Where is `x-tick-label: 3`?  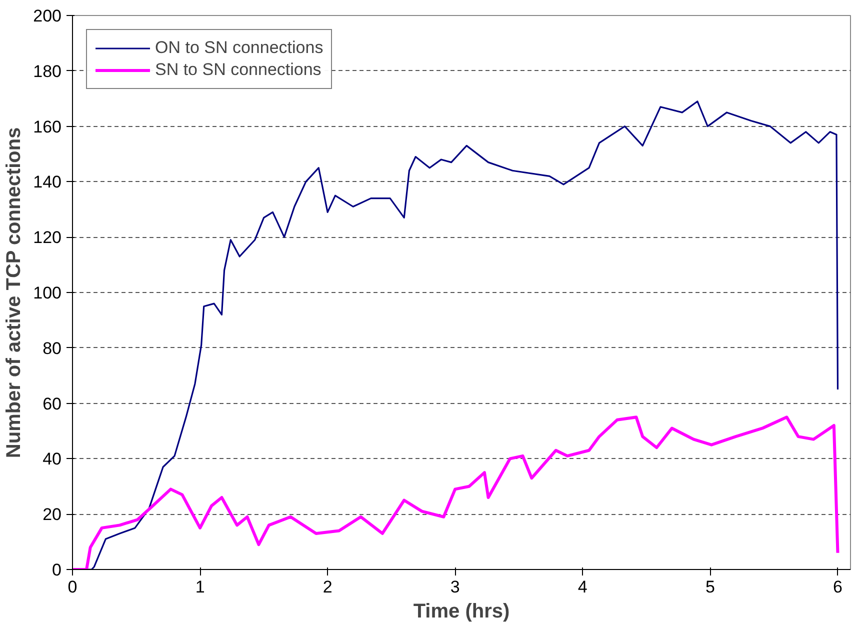 x-tick-label: 3 is located at coordinates (455, 587).